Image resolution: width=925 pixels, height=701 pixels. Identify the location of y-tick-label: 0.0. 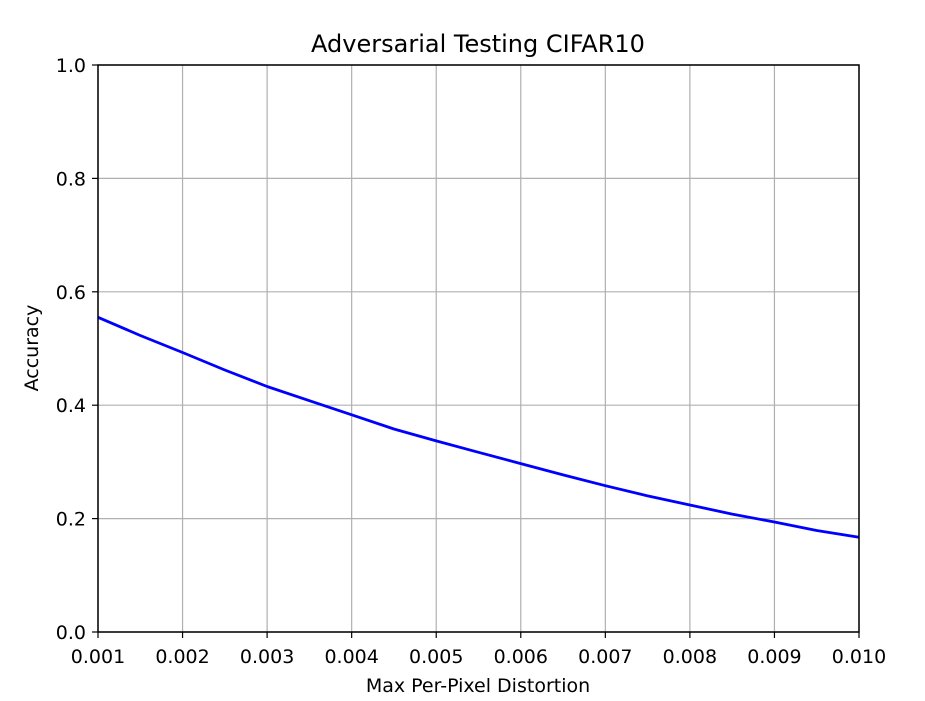
(71, 633).